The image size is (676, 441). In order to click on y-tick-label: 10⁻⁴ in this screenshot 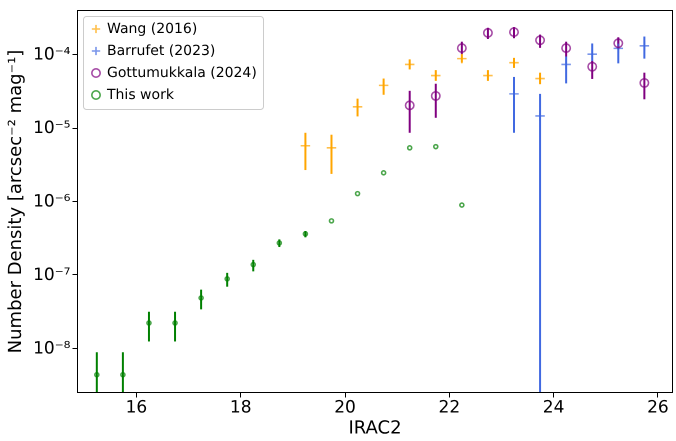, I will do `click(52, 54)`.